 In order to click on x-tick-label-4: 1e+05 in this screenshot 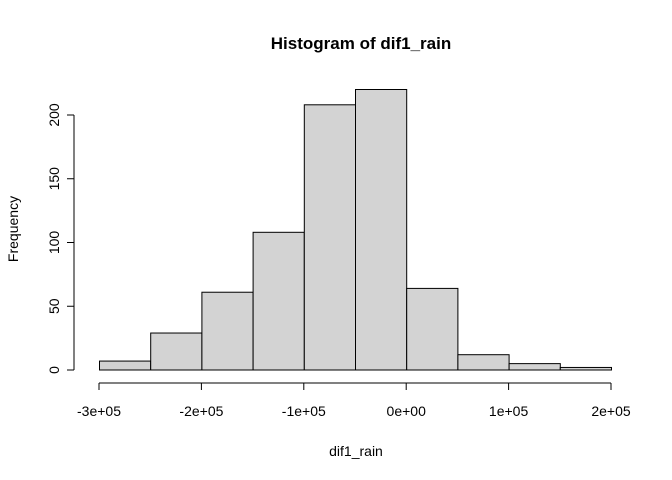, I will do `click(509, 411)`.